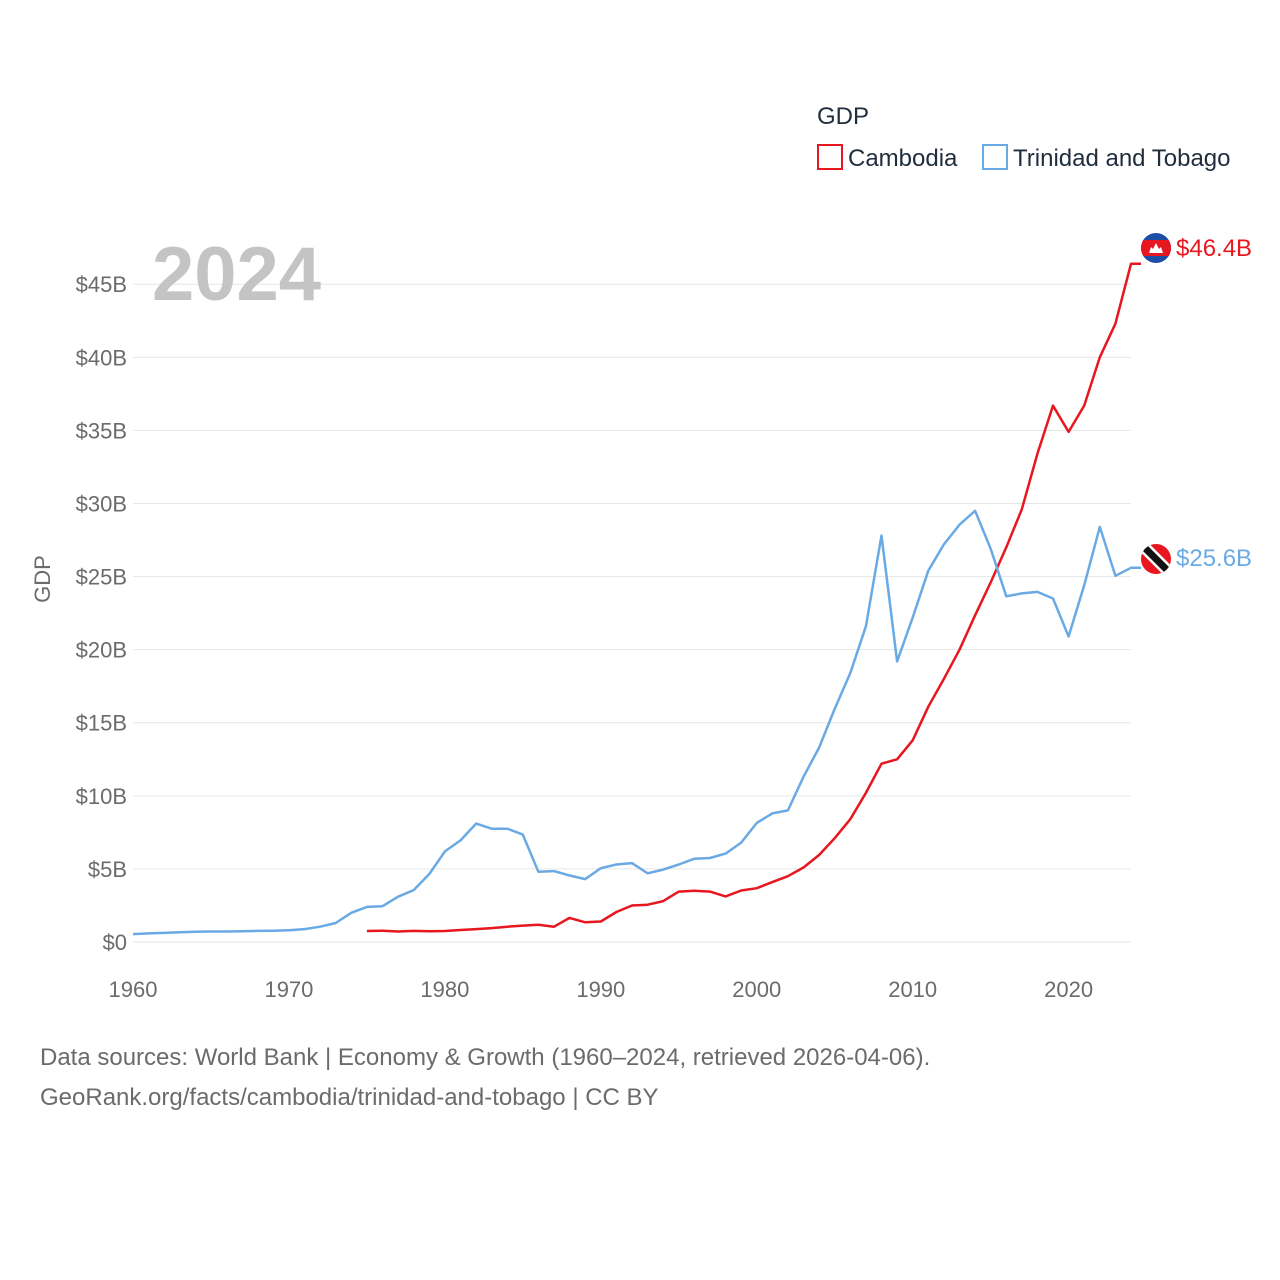 Image resolution: width=1280 pixels, height=1280 pixels. I want to click on legend-label-cambodia: Cambodia, so click(903, 158).